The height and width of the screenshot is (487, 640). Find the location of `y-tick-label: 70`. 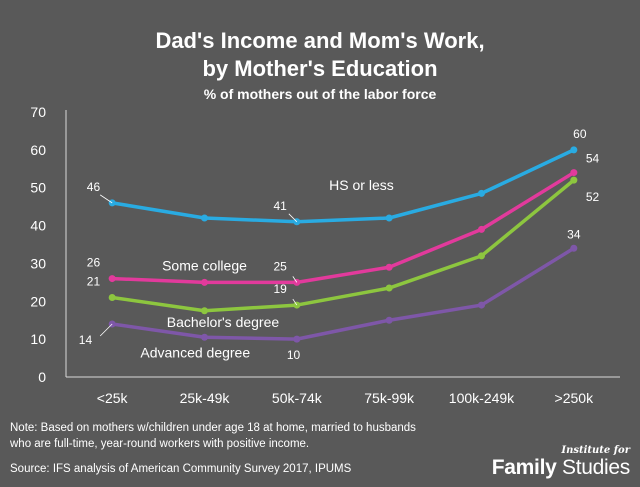

y-tick-label: 70 is located at coordinates (38, 112).